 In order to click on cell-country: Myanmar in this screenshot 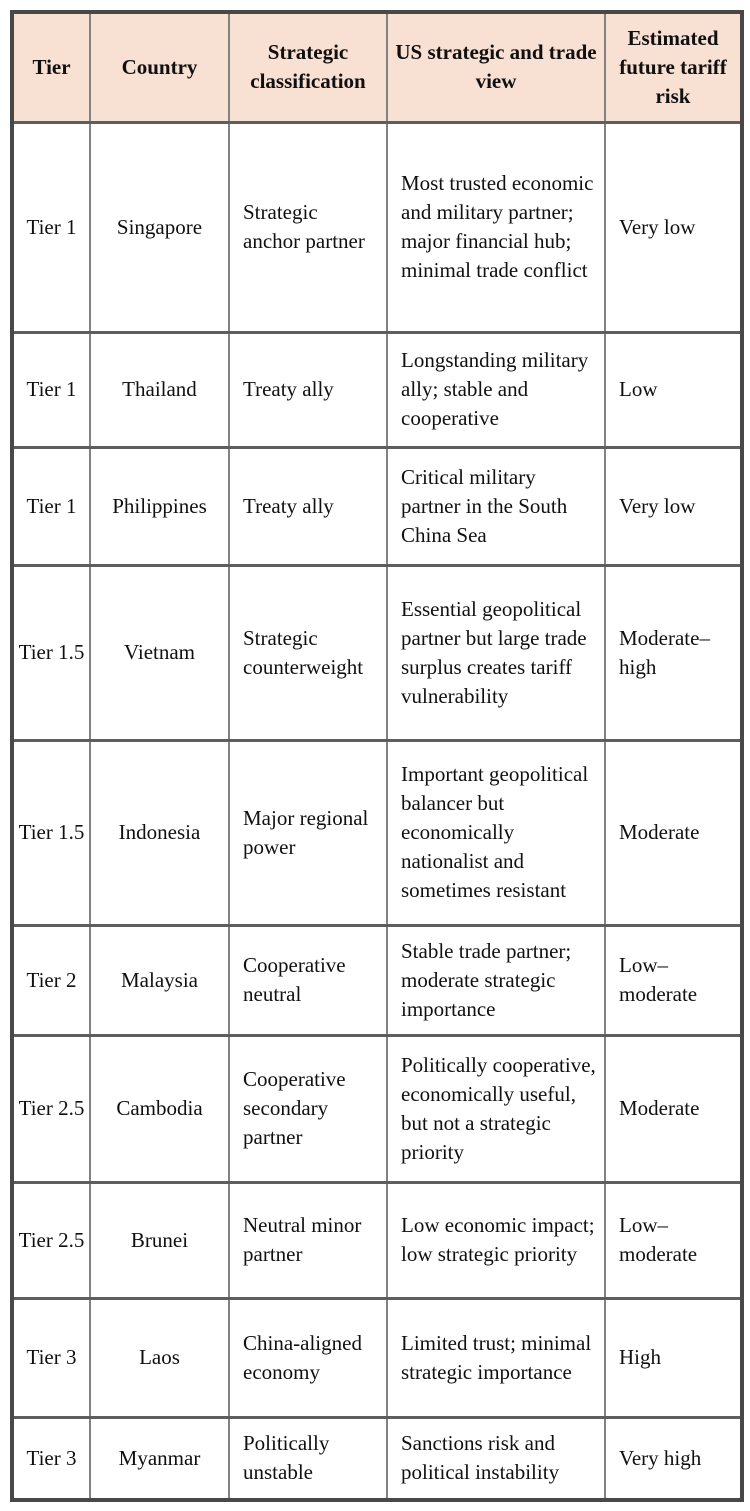, I will do `click(159, 1458)`.